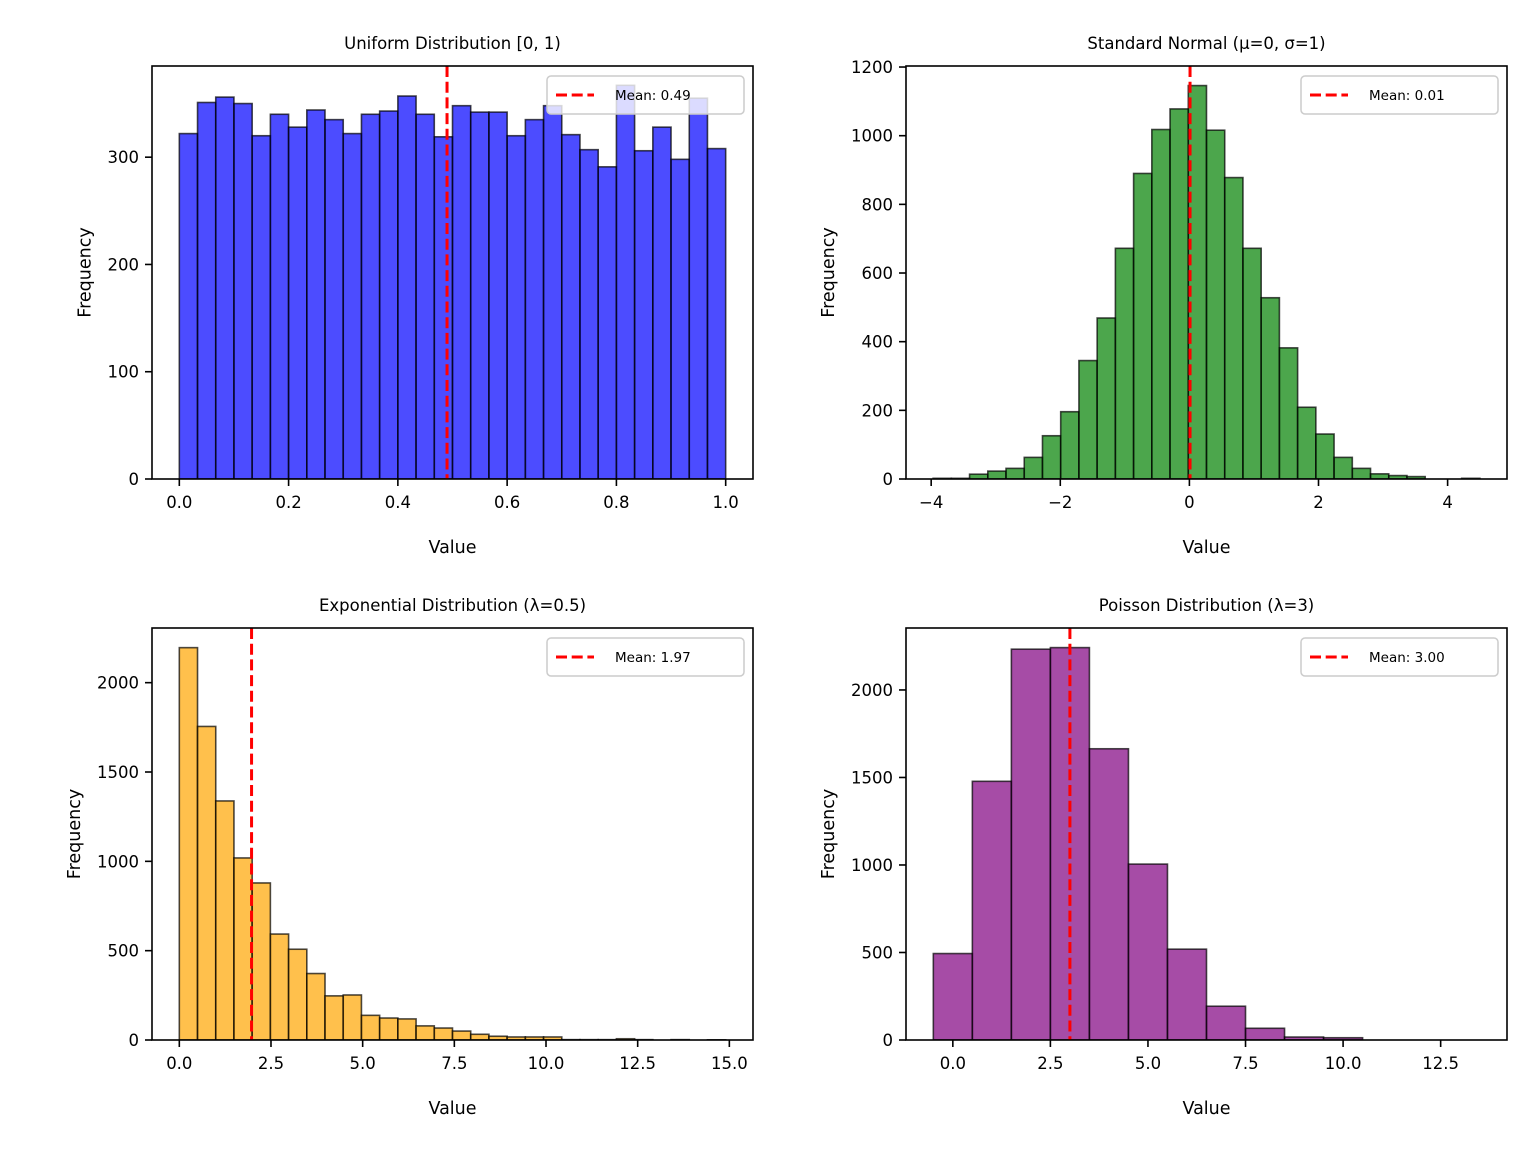 The height and width of the screenshot is (1152, 1536). What do you see at coordinates (118, 772) in the screenshot?
I see `y-tick-label: 1500` at bounding box center [118, 772].